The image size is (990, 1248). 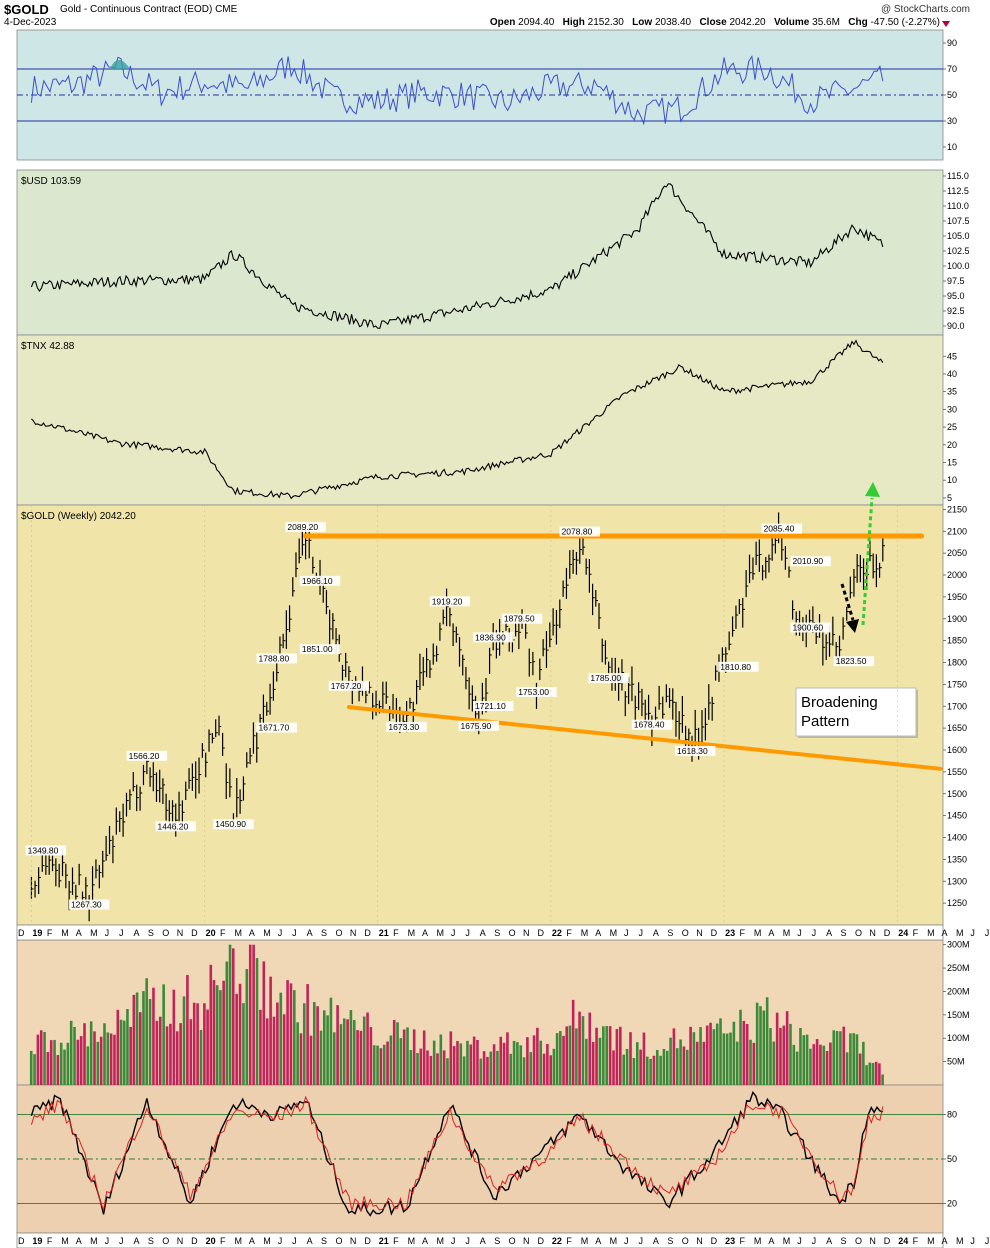 I want to click on rsi-tick-label: 30, so click(x=952, y=121).